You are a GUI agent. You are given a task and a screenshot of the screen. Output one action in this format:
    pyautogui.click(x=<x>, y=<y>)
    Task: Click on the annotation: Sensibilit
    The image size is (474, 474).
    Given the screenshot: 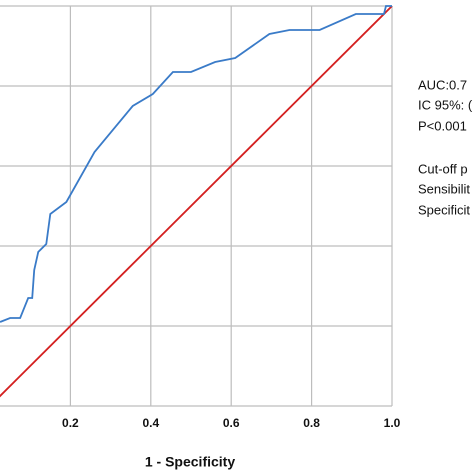 What is the action you would take?
    pyautogui.click(x=444, y=188)
    